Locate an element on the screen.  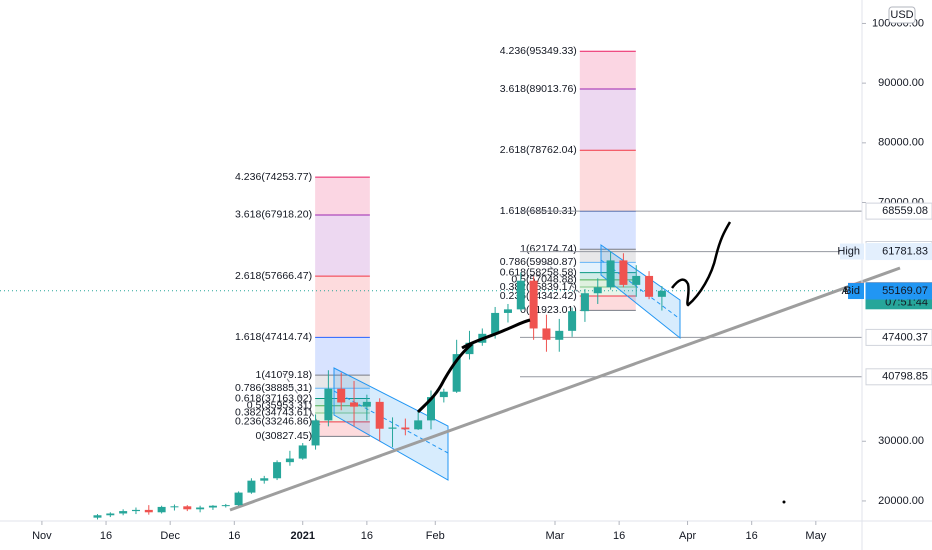
price-tag-value: 40798.85 is located at coordinates (905, 377).